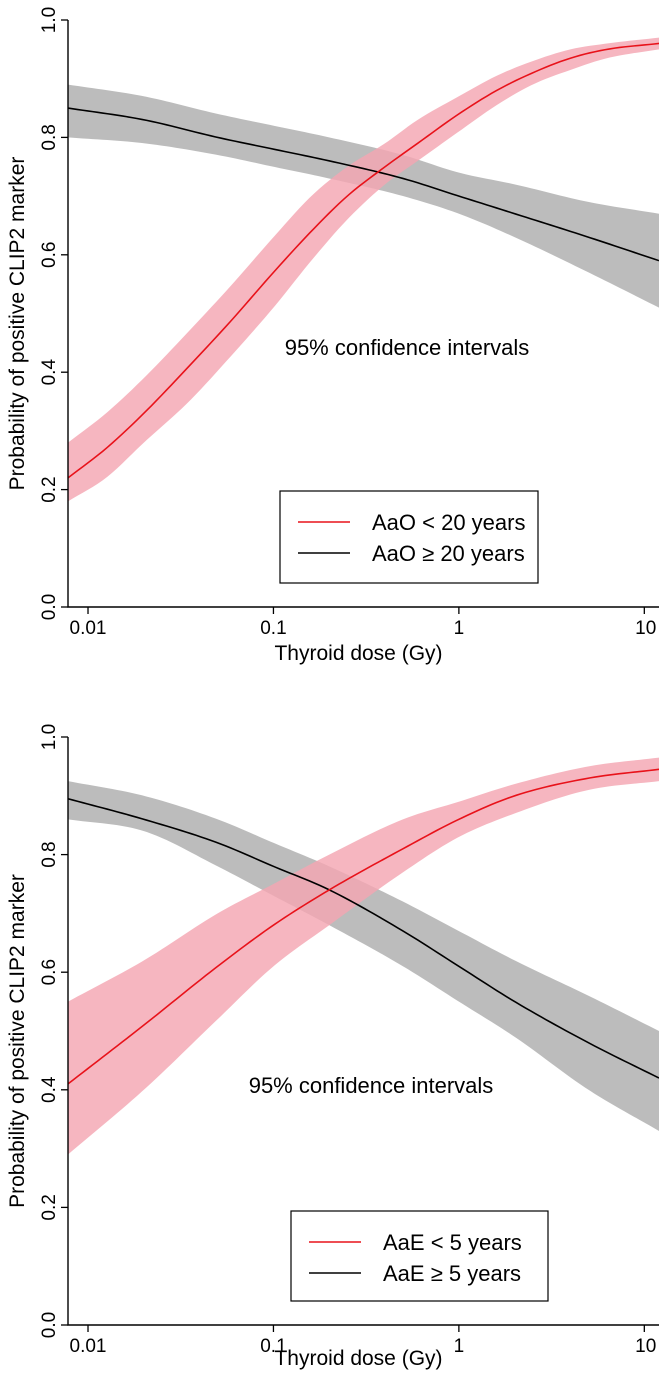  I want to click on legend-entry-series-1: AaO < 20 years, so click(448, 522).